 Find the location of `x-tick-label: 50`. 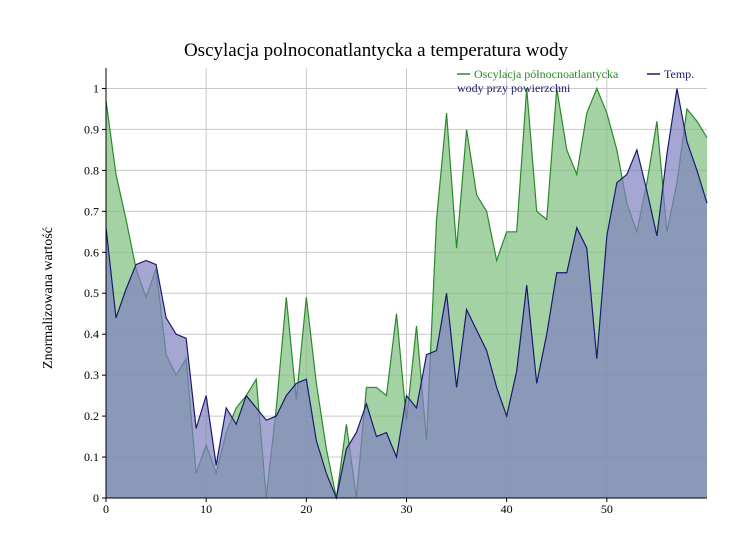

x-tick-label: 50 is located at coordinates (607, 509).